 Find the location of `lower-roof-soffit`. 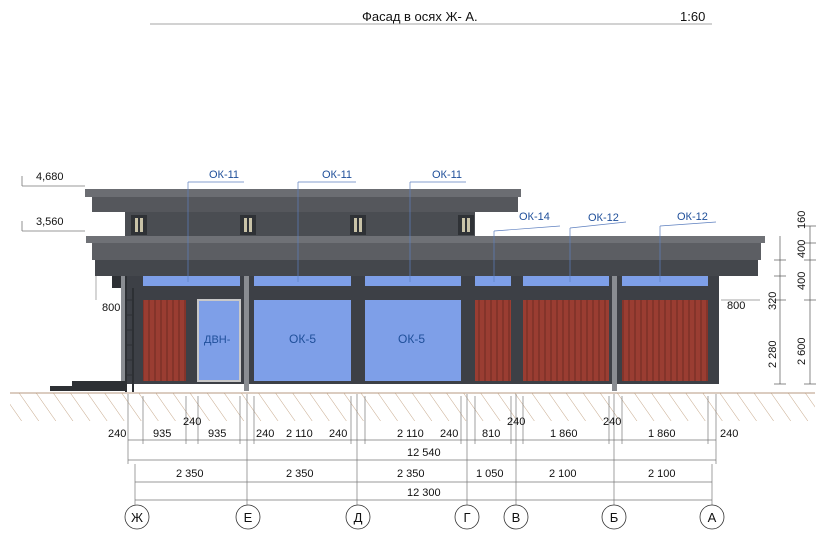

lower-roof-soffit is located at coordinates (426, 268).